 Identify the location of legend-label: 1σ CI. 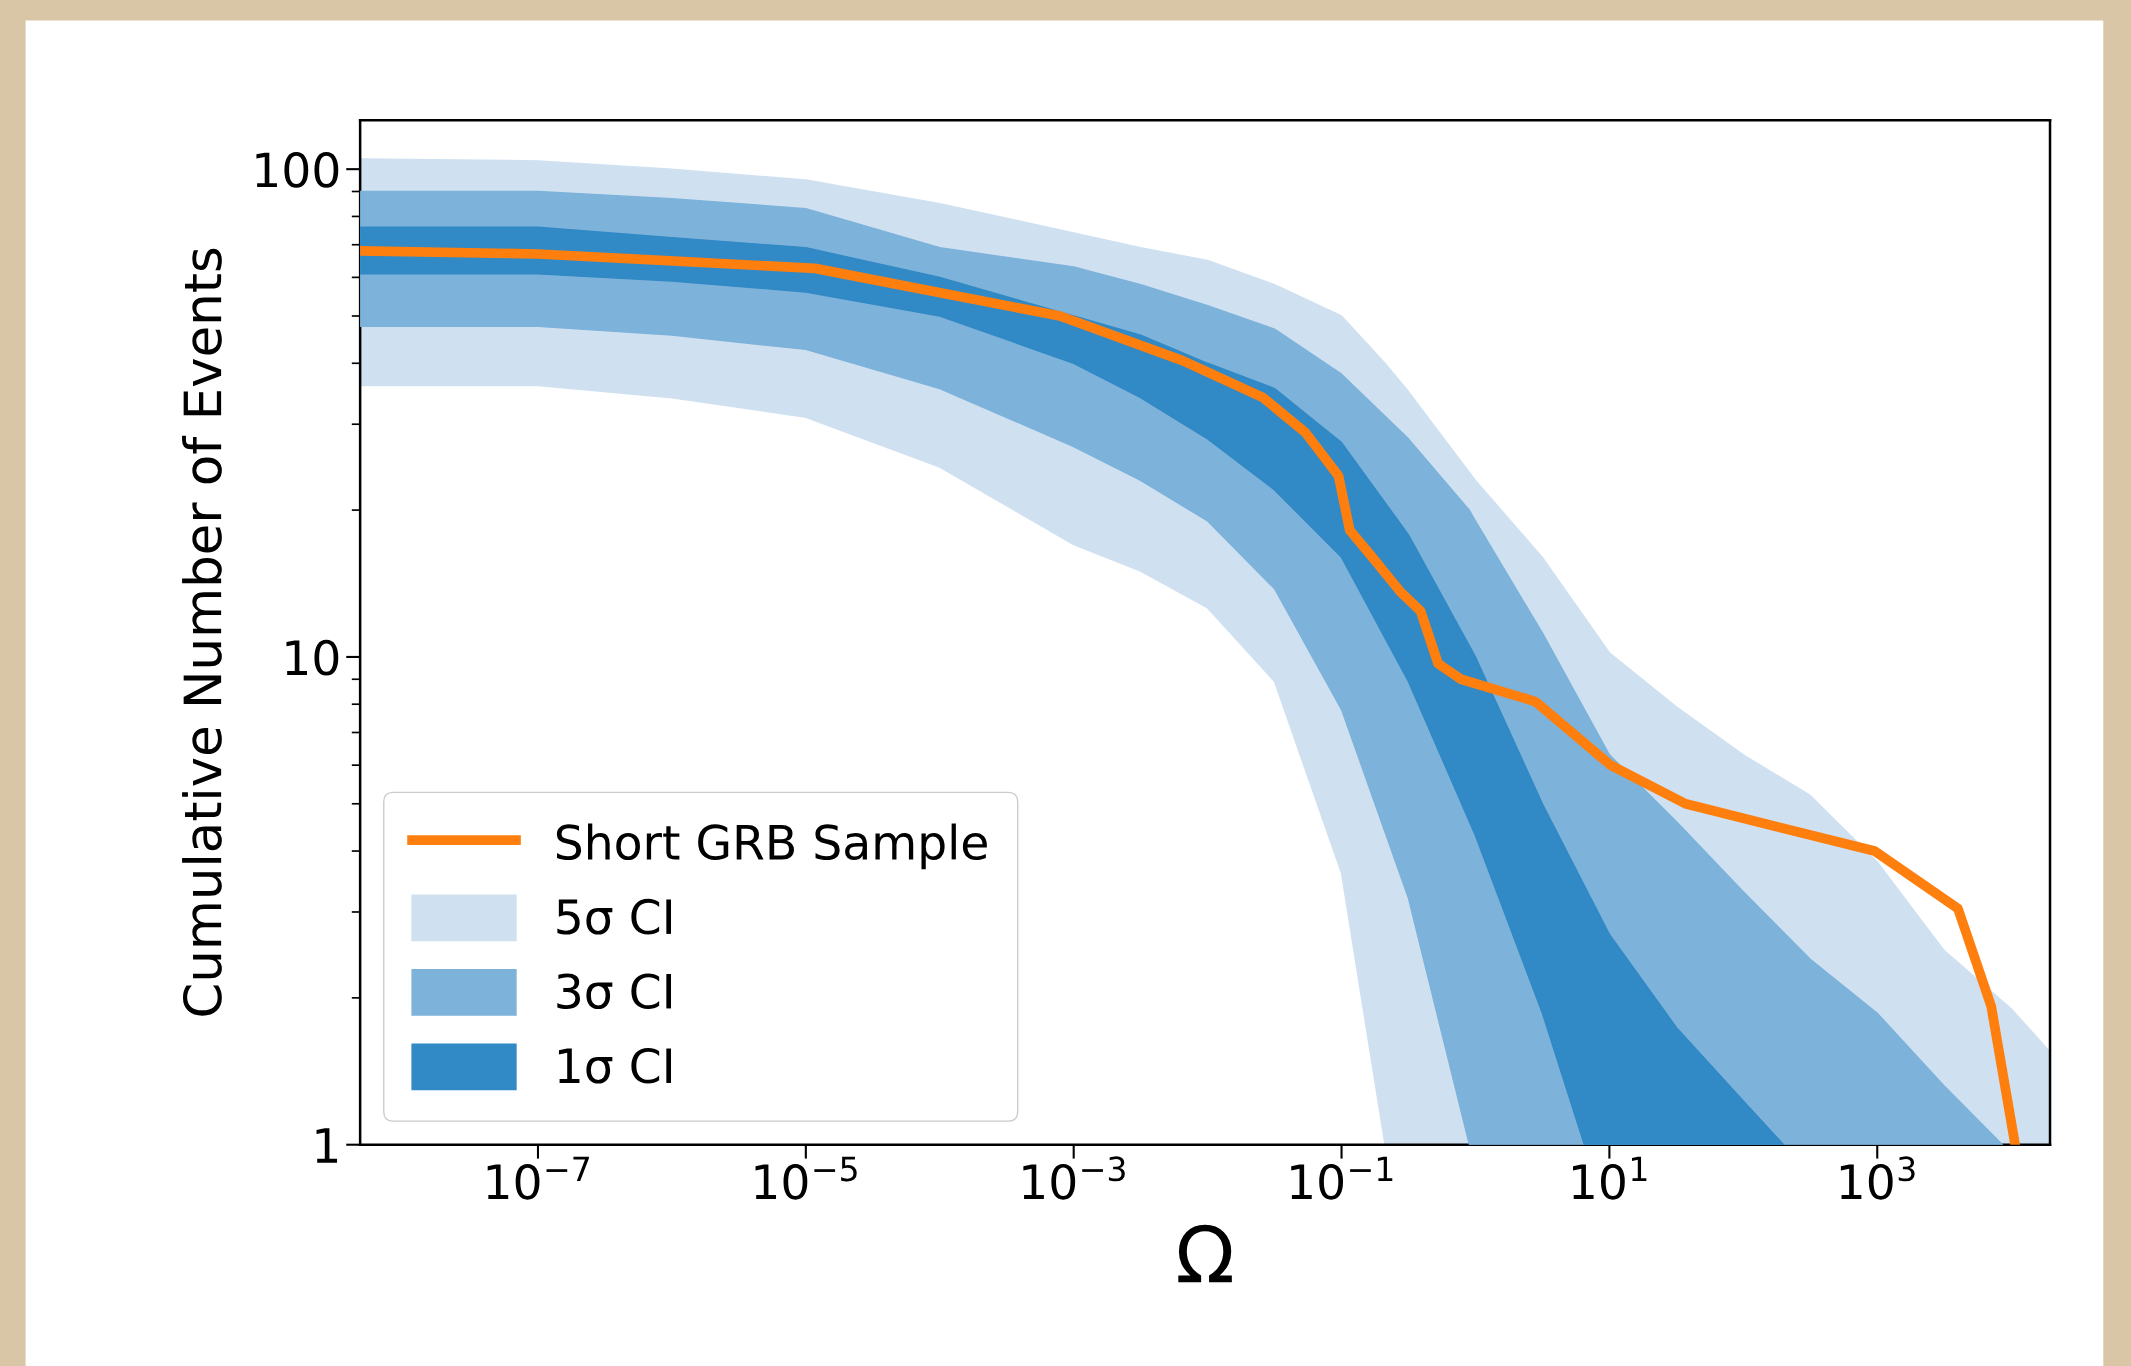
(614, 1065).